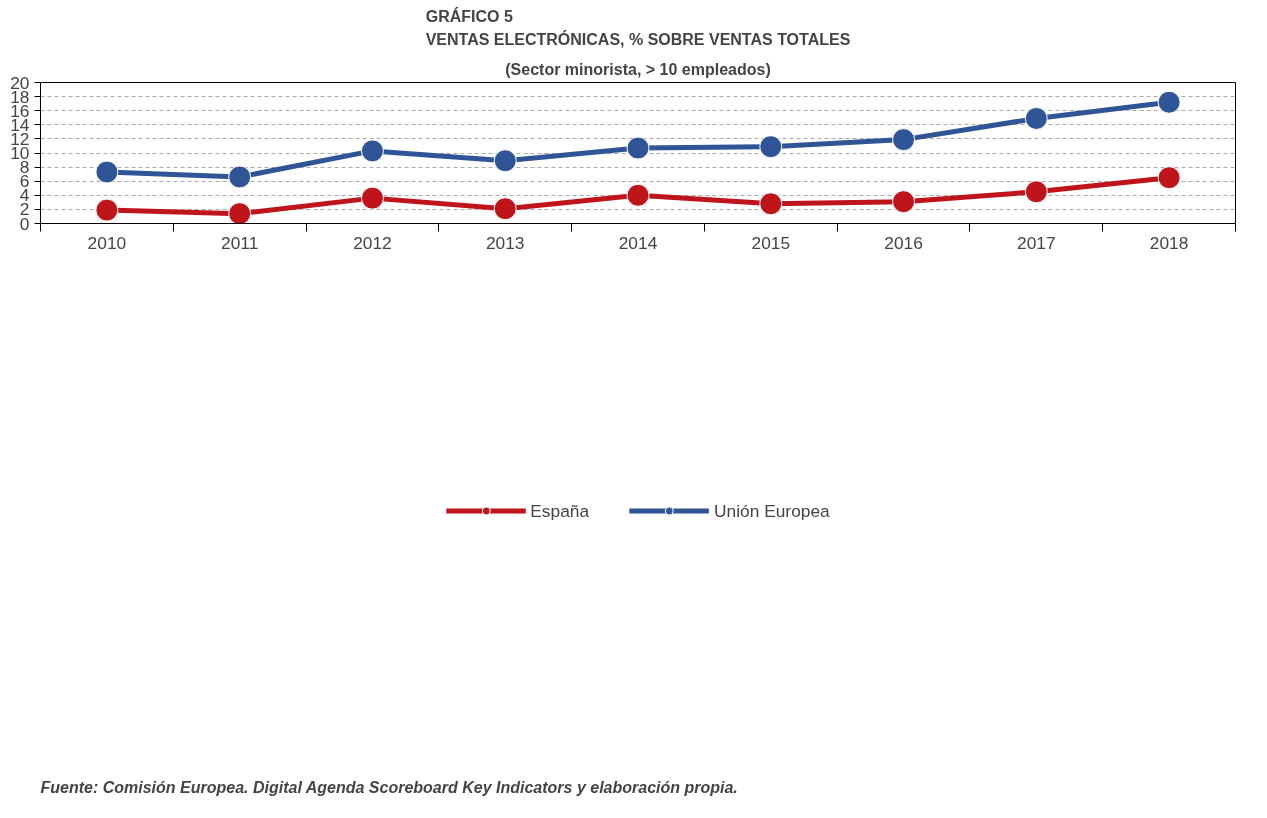  What do you see at coordinates (903, 242) in the screenshot?
I see `x-tick-label: 2016` at bounding box center [903, 242].